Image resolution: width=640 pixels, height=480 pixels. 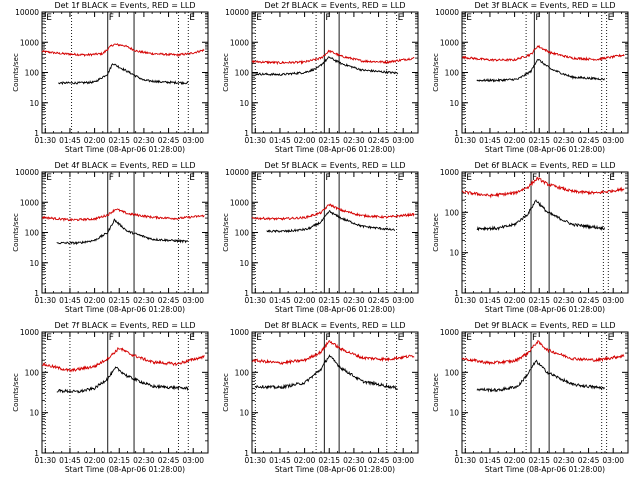 What do you see at coordinates (124, 5) in the screenshot?
I see `chart-title: Det 1f BLACK = Events, RED = LLD` at bounding box center [124, 5].